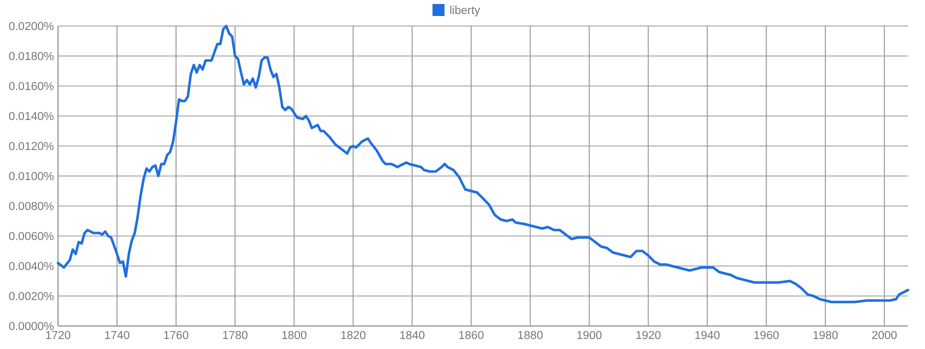 The width and height of the screenshot is (925, 349). What do you see at coordinates (31, 57) in the screenshot?
I see `y-tick-label: 0.0180%` at bounding box center [31, 57].